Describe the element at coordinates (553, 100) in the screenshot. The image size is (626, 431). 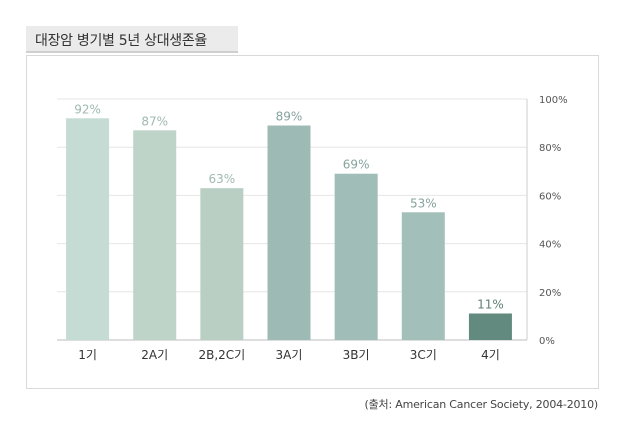
I see `y-tick-label: 100%` at that location.